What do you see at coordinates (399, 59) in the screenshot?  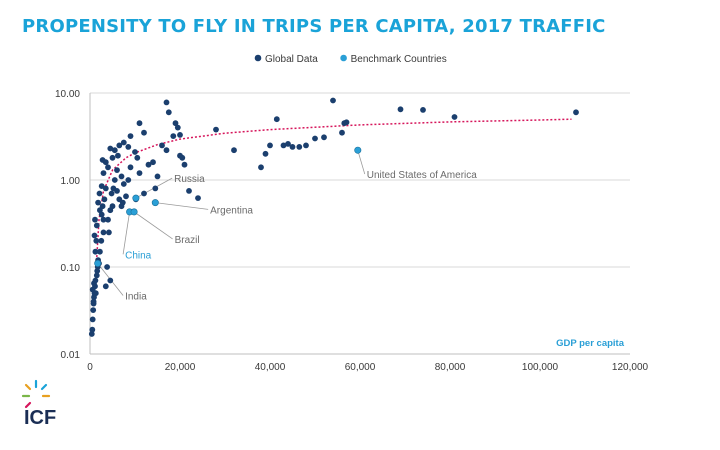 I see `legend-label: Benchmark Countries` at bounding box center [399, 59].